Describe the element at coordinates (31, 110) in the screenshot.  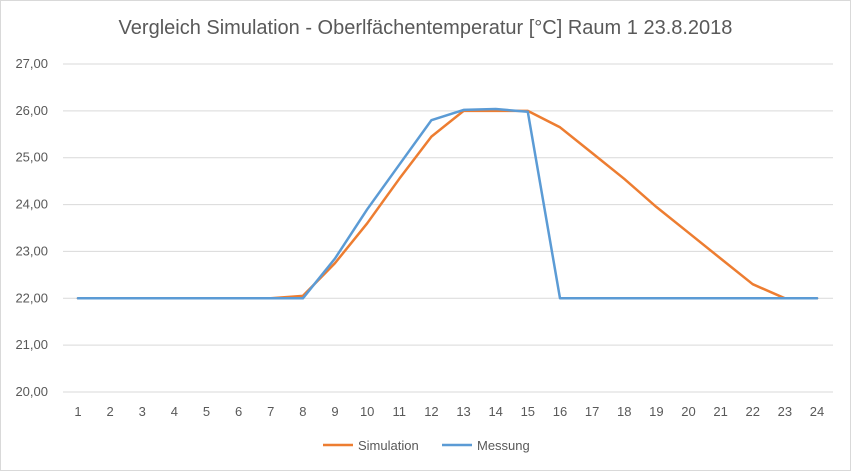
I see `y-tick-label: 26,00` at that location.